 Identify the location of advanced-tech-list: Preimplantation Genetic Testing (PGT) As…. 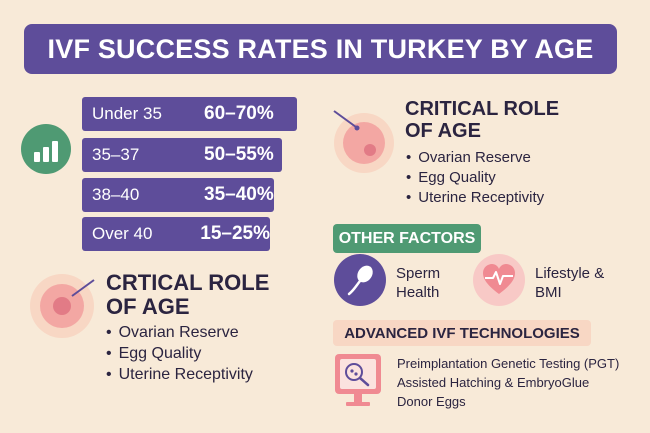
(508, 382).